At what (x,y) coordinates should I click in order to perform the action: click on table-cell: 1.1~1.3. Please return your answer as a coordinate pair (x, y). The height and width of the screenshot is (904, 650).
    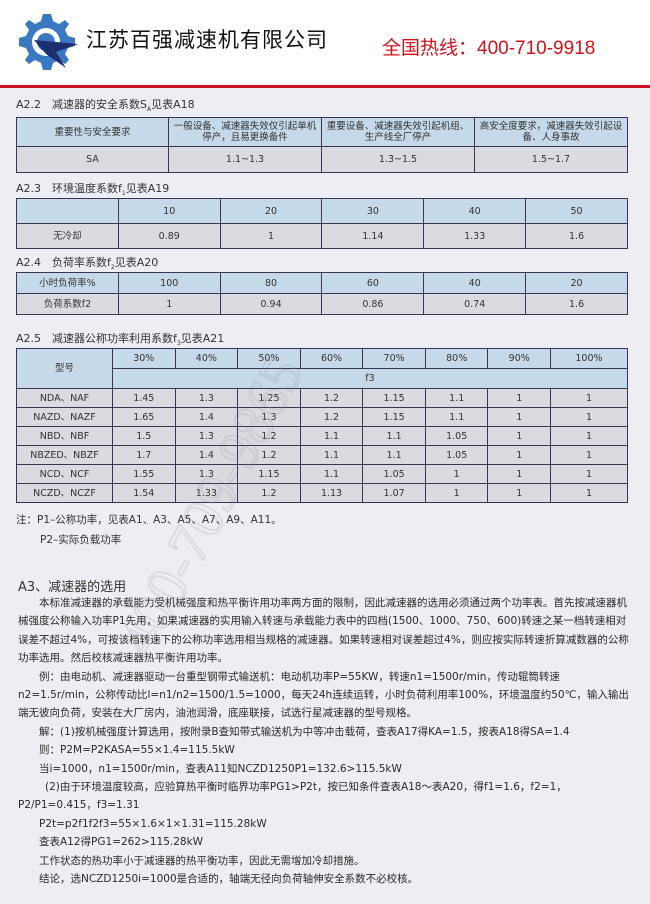
    Looking at the image, I should click on (245, 159).